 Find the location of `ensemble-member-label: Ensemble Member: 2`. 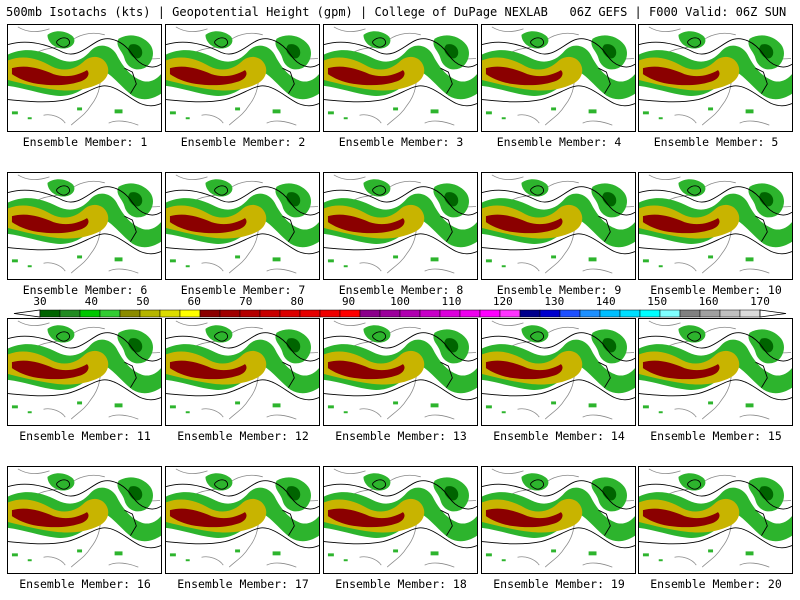

ensemble-member-label: Ensemble Member: 2 is located at coordinates (243, 142).